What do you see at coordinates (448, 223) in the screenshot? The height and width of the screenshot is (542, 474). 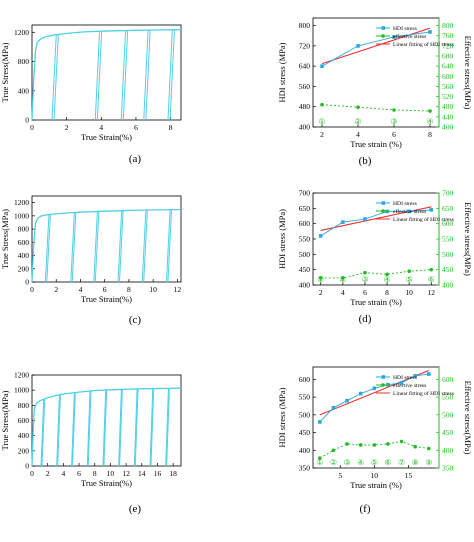 I see `y2-tick-label: 600` at bounding box center [448, 223].